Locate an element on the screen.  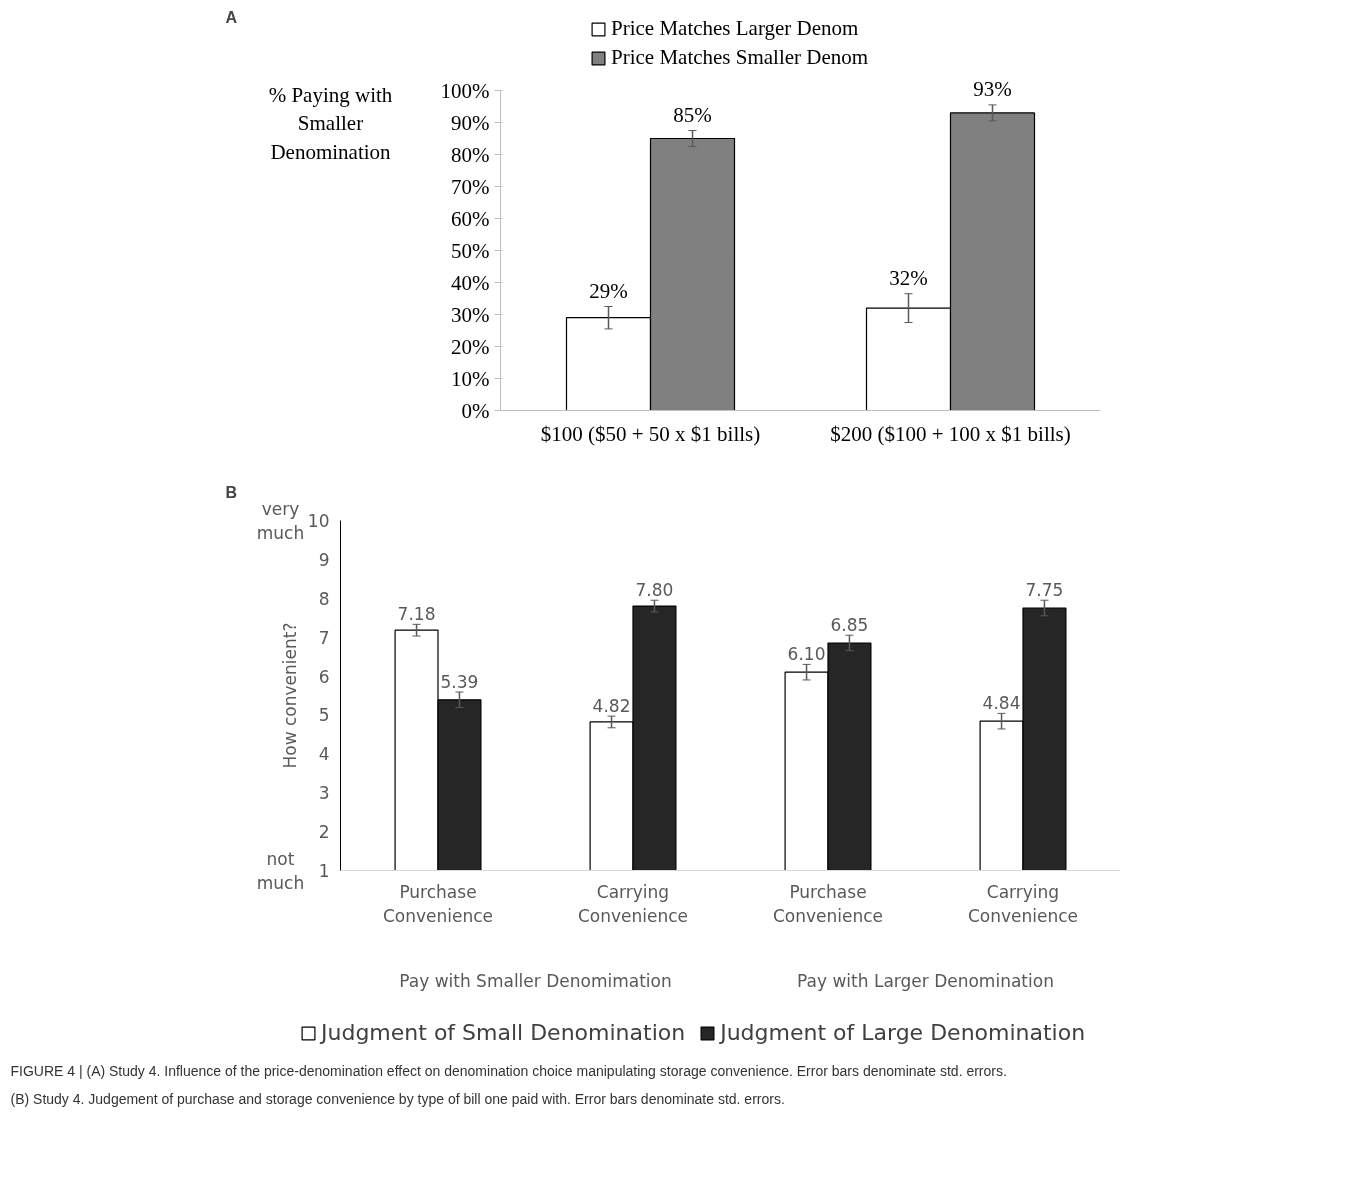
text: A is located at coordinates (231, 17).